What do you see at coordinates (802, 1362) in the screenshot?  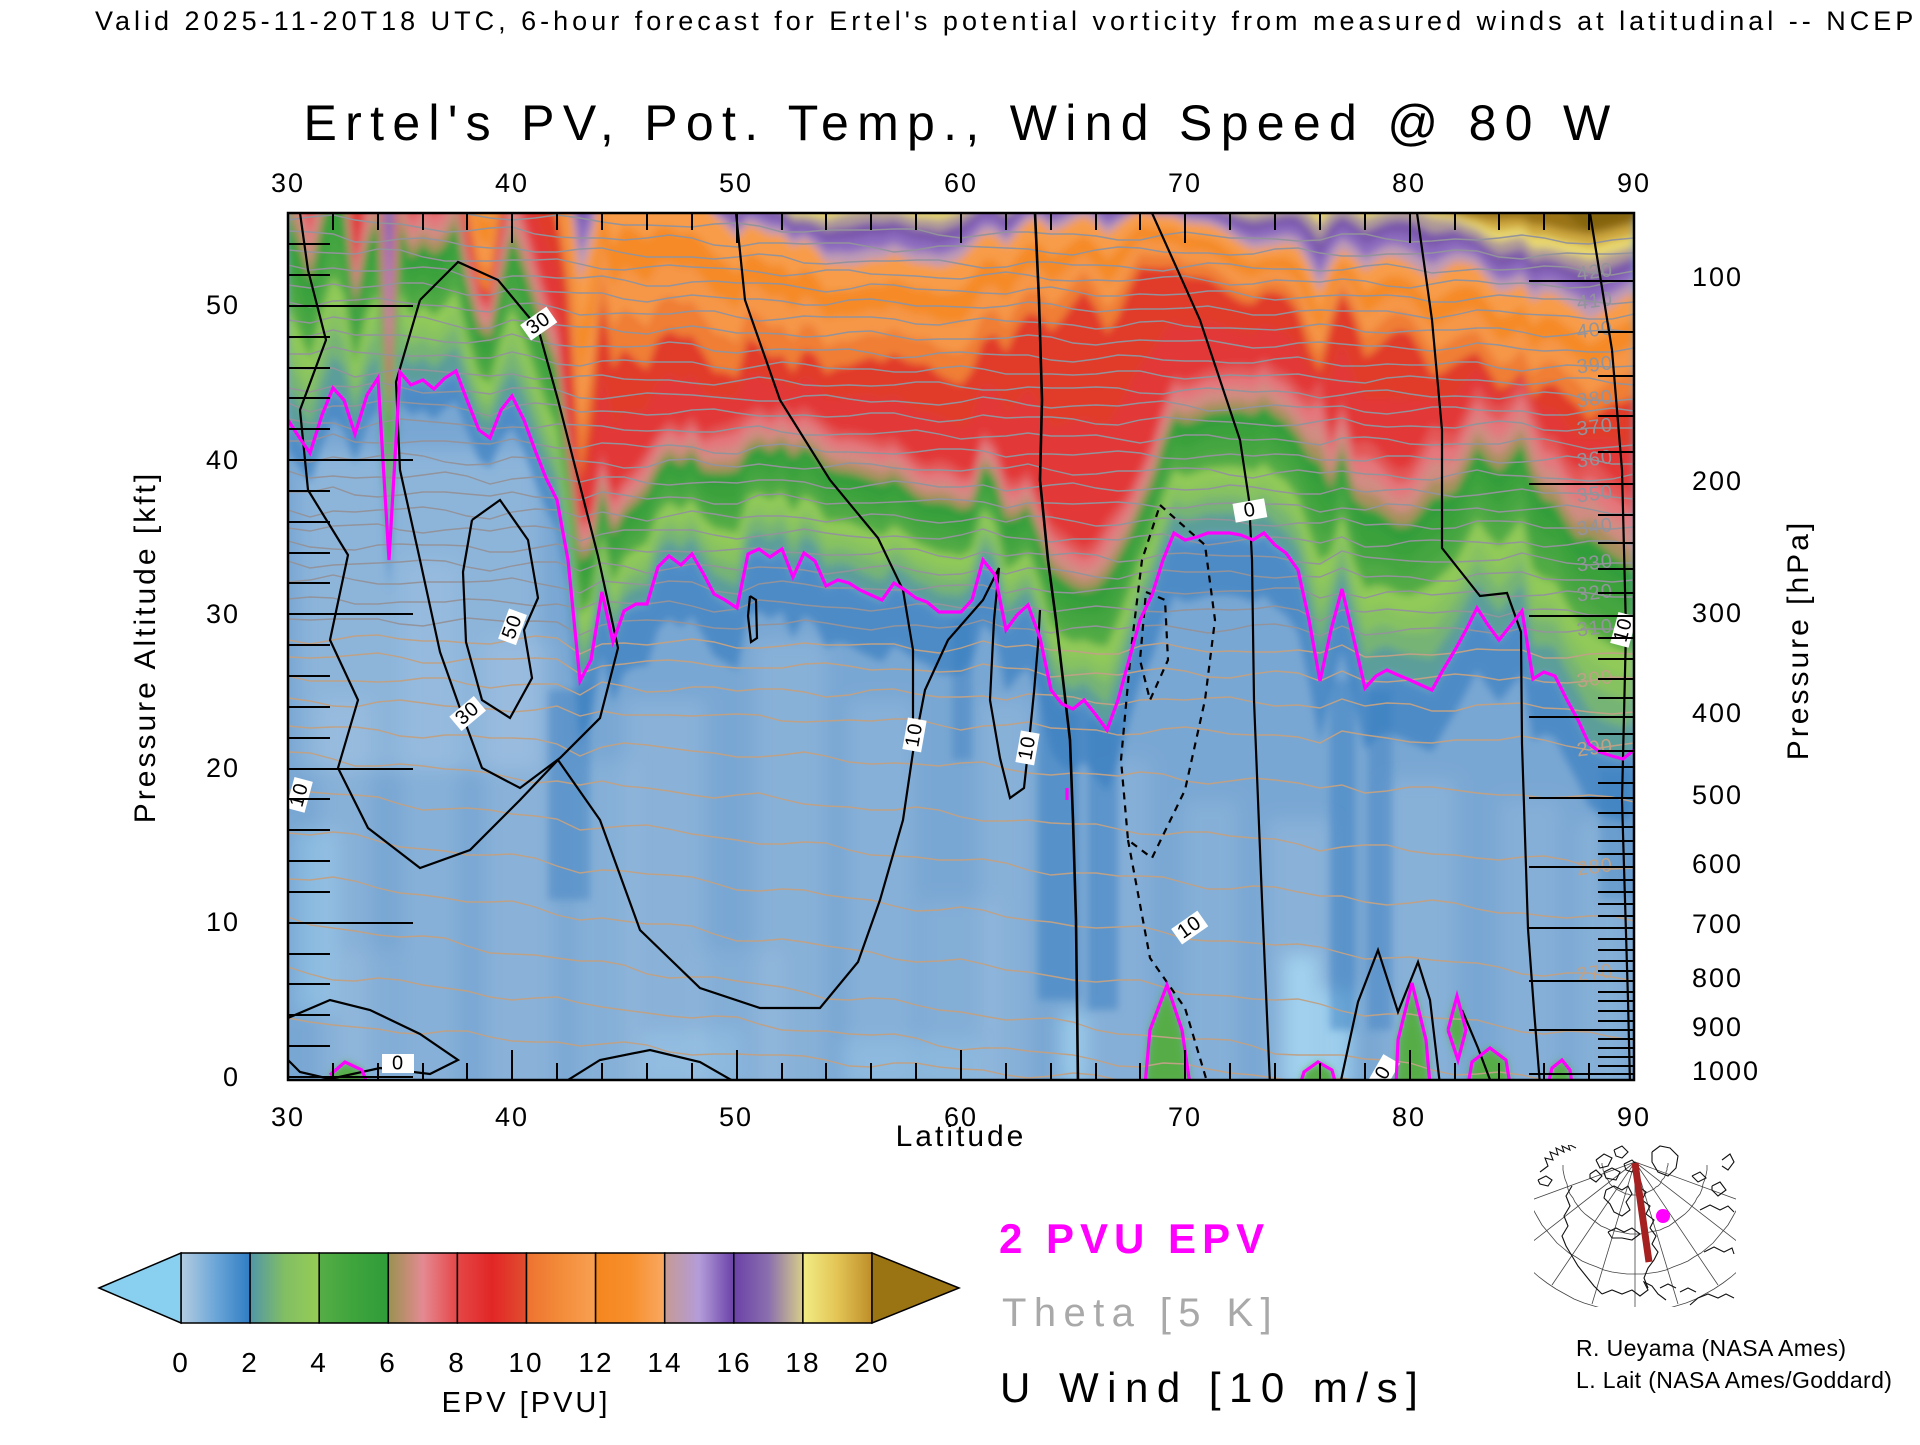 I see `svg-text: 18` at bounding box center [802, 1362].